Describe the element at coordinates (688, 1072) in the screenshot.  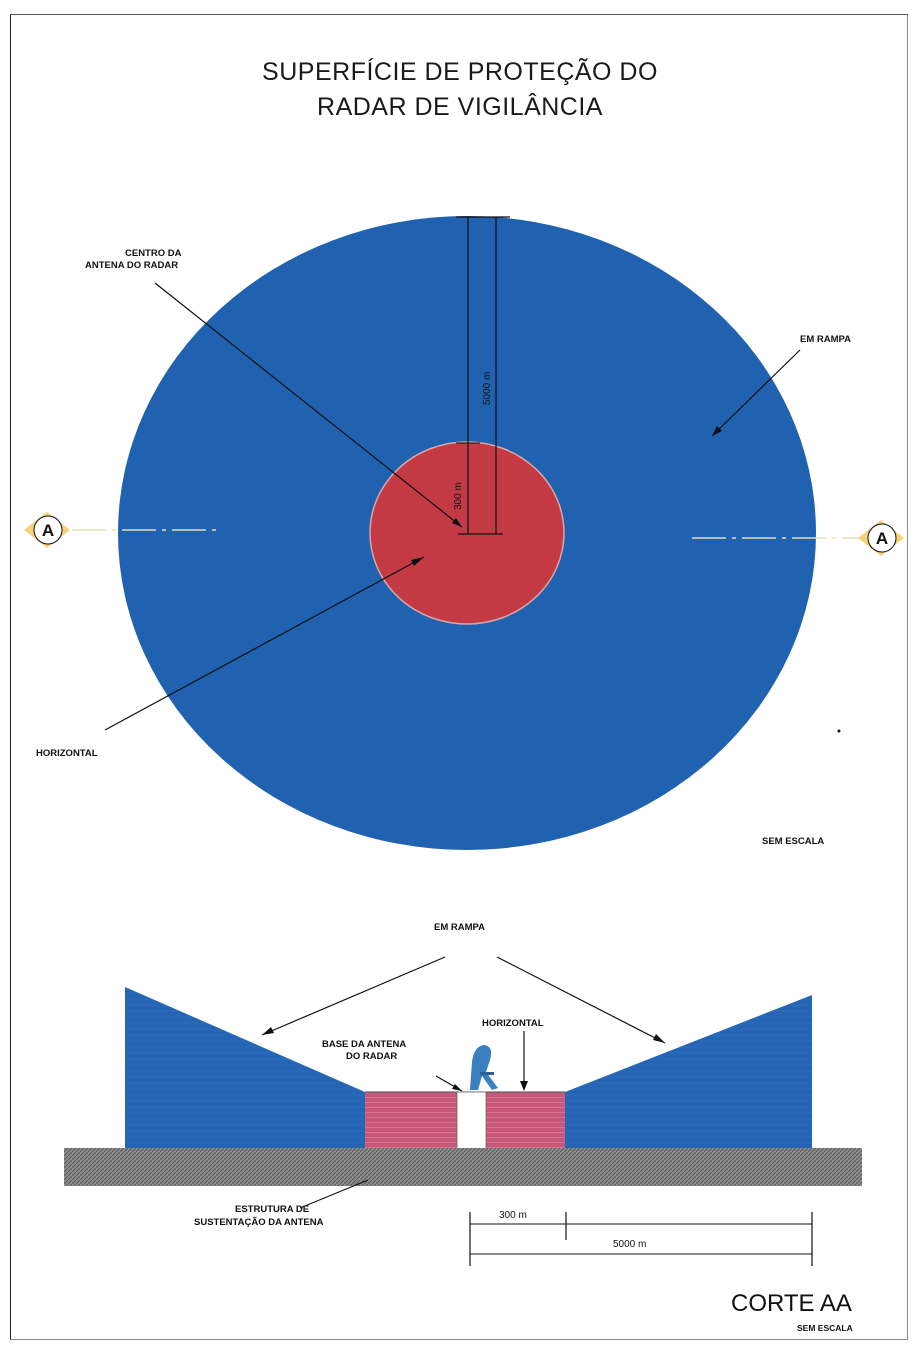
I see `ramp-surface-right-section` at that location.